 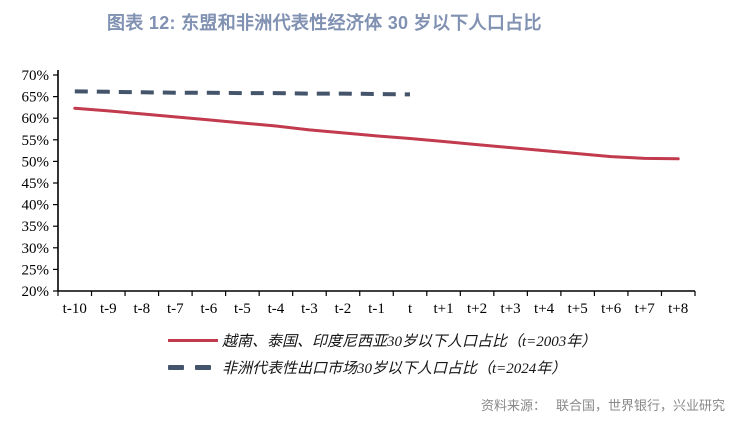 What do you see at coordinates (36, 206) in the screenshot?
I see `y-tick-label: 40%` at bounding box center [36, 206].